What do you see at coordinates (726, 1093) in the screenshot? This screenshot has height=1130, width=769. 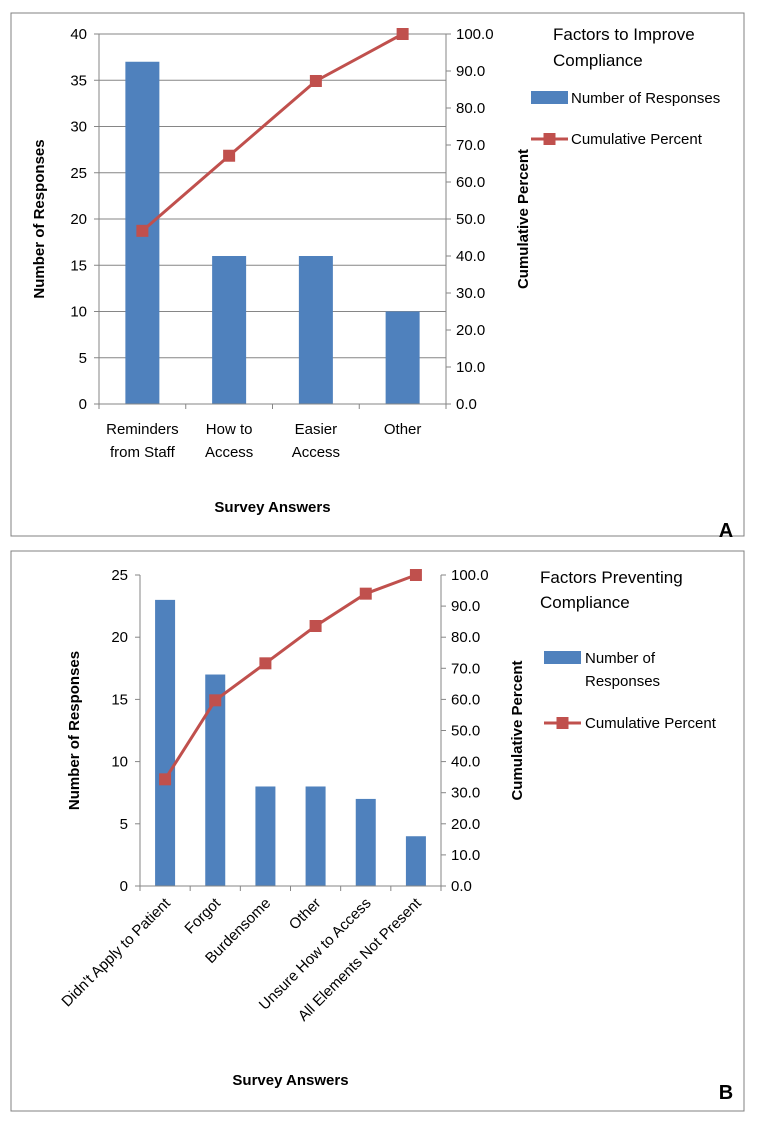 I see `panel-letter: B` at bounding box center [726, 1093].